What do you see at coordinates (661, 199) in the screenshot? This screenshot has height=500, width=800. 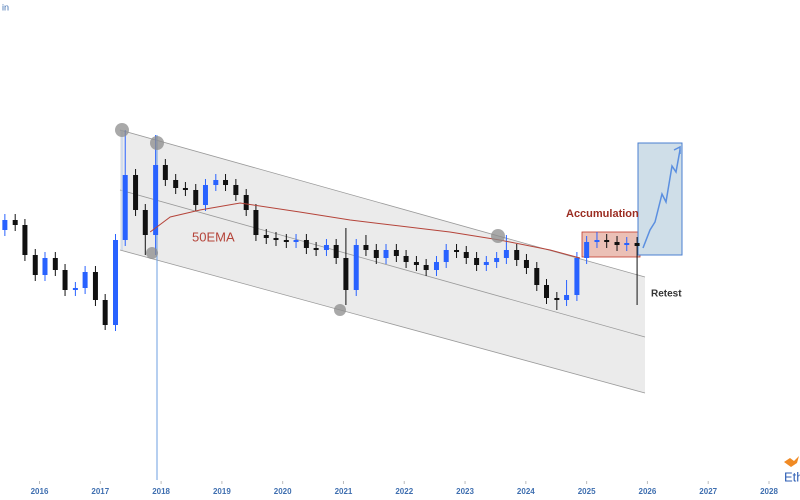 I see `projection-arrow` at bounding box center [661, 199].